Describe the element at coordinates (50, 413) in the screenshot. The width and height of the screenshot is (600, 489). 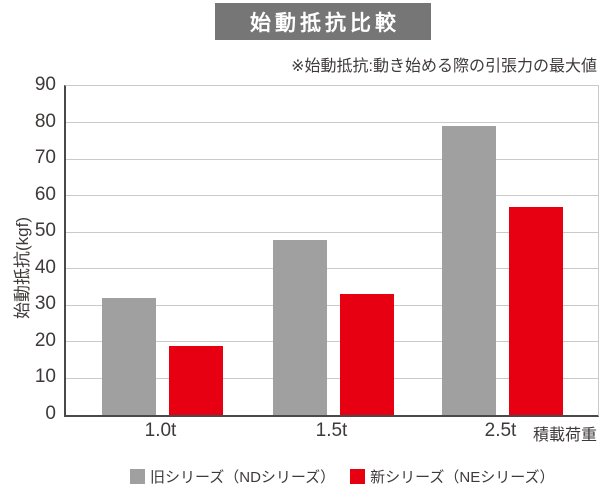
I see `y-tick-label-0: 0` at that location.